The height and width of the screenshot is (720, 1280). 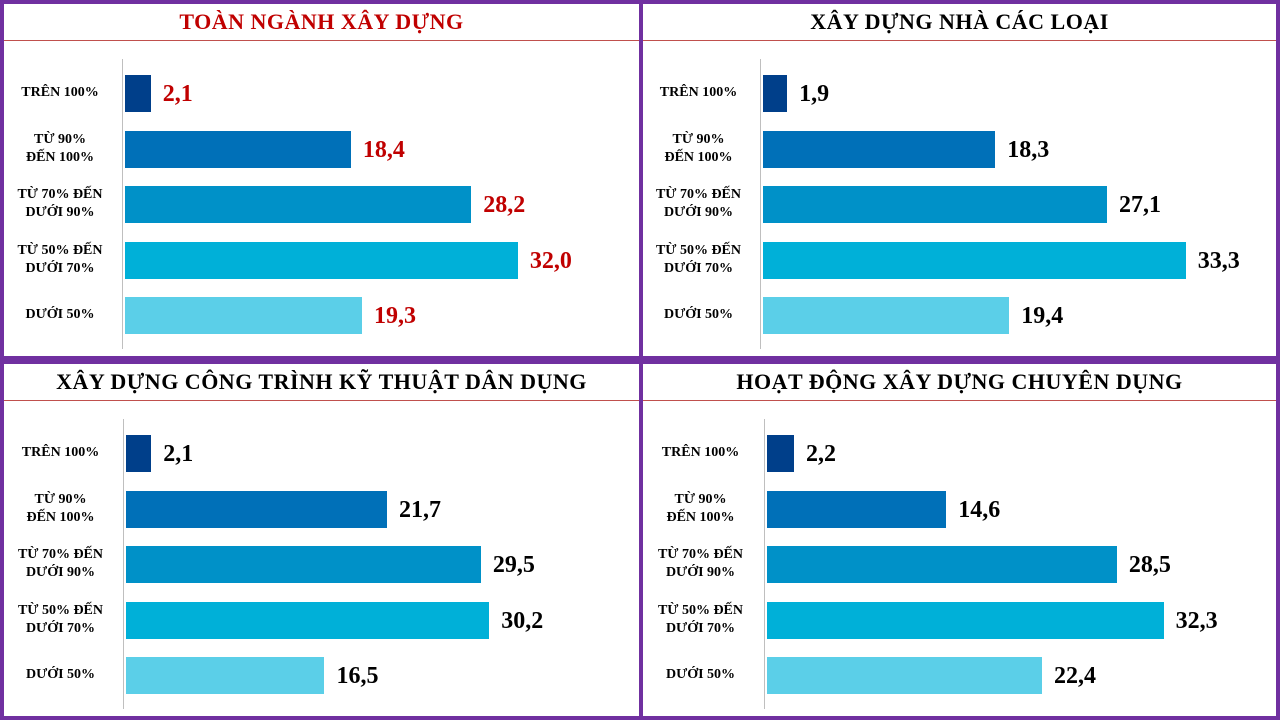 What do you see at coordinates (357, 676) in the screenshot?
I see `data-label: 16,5` at bounding box center [357, 676].